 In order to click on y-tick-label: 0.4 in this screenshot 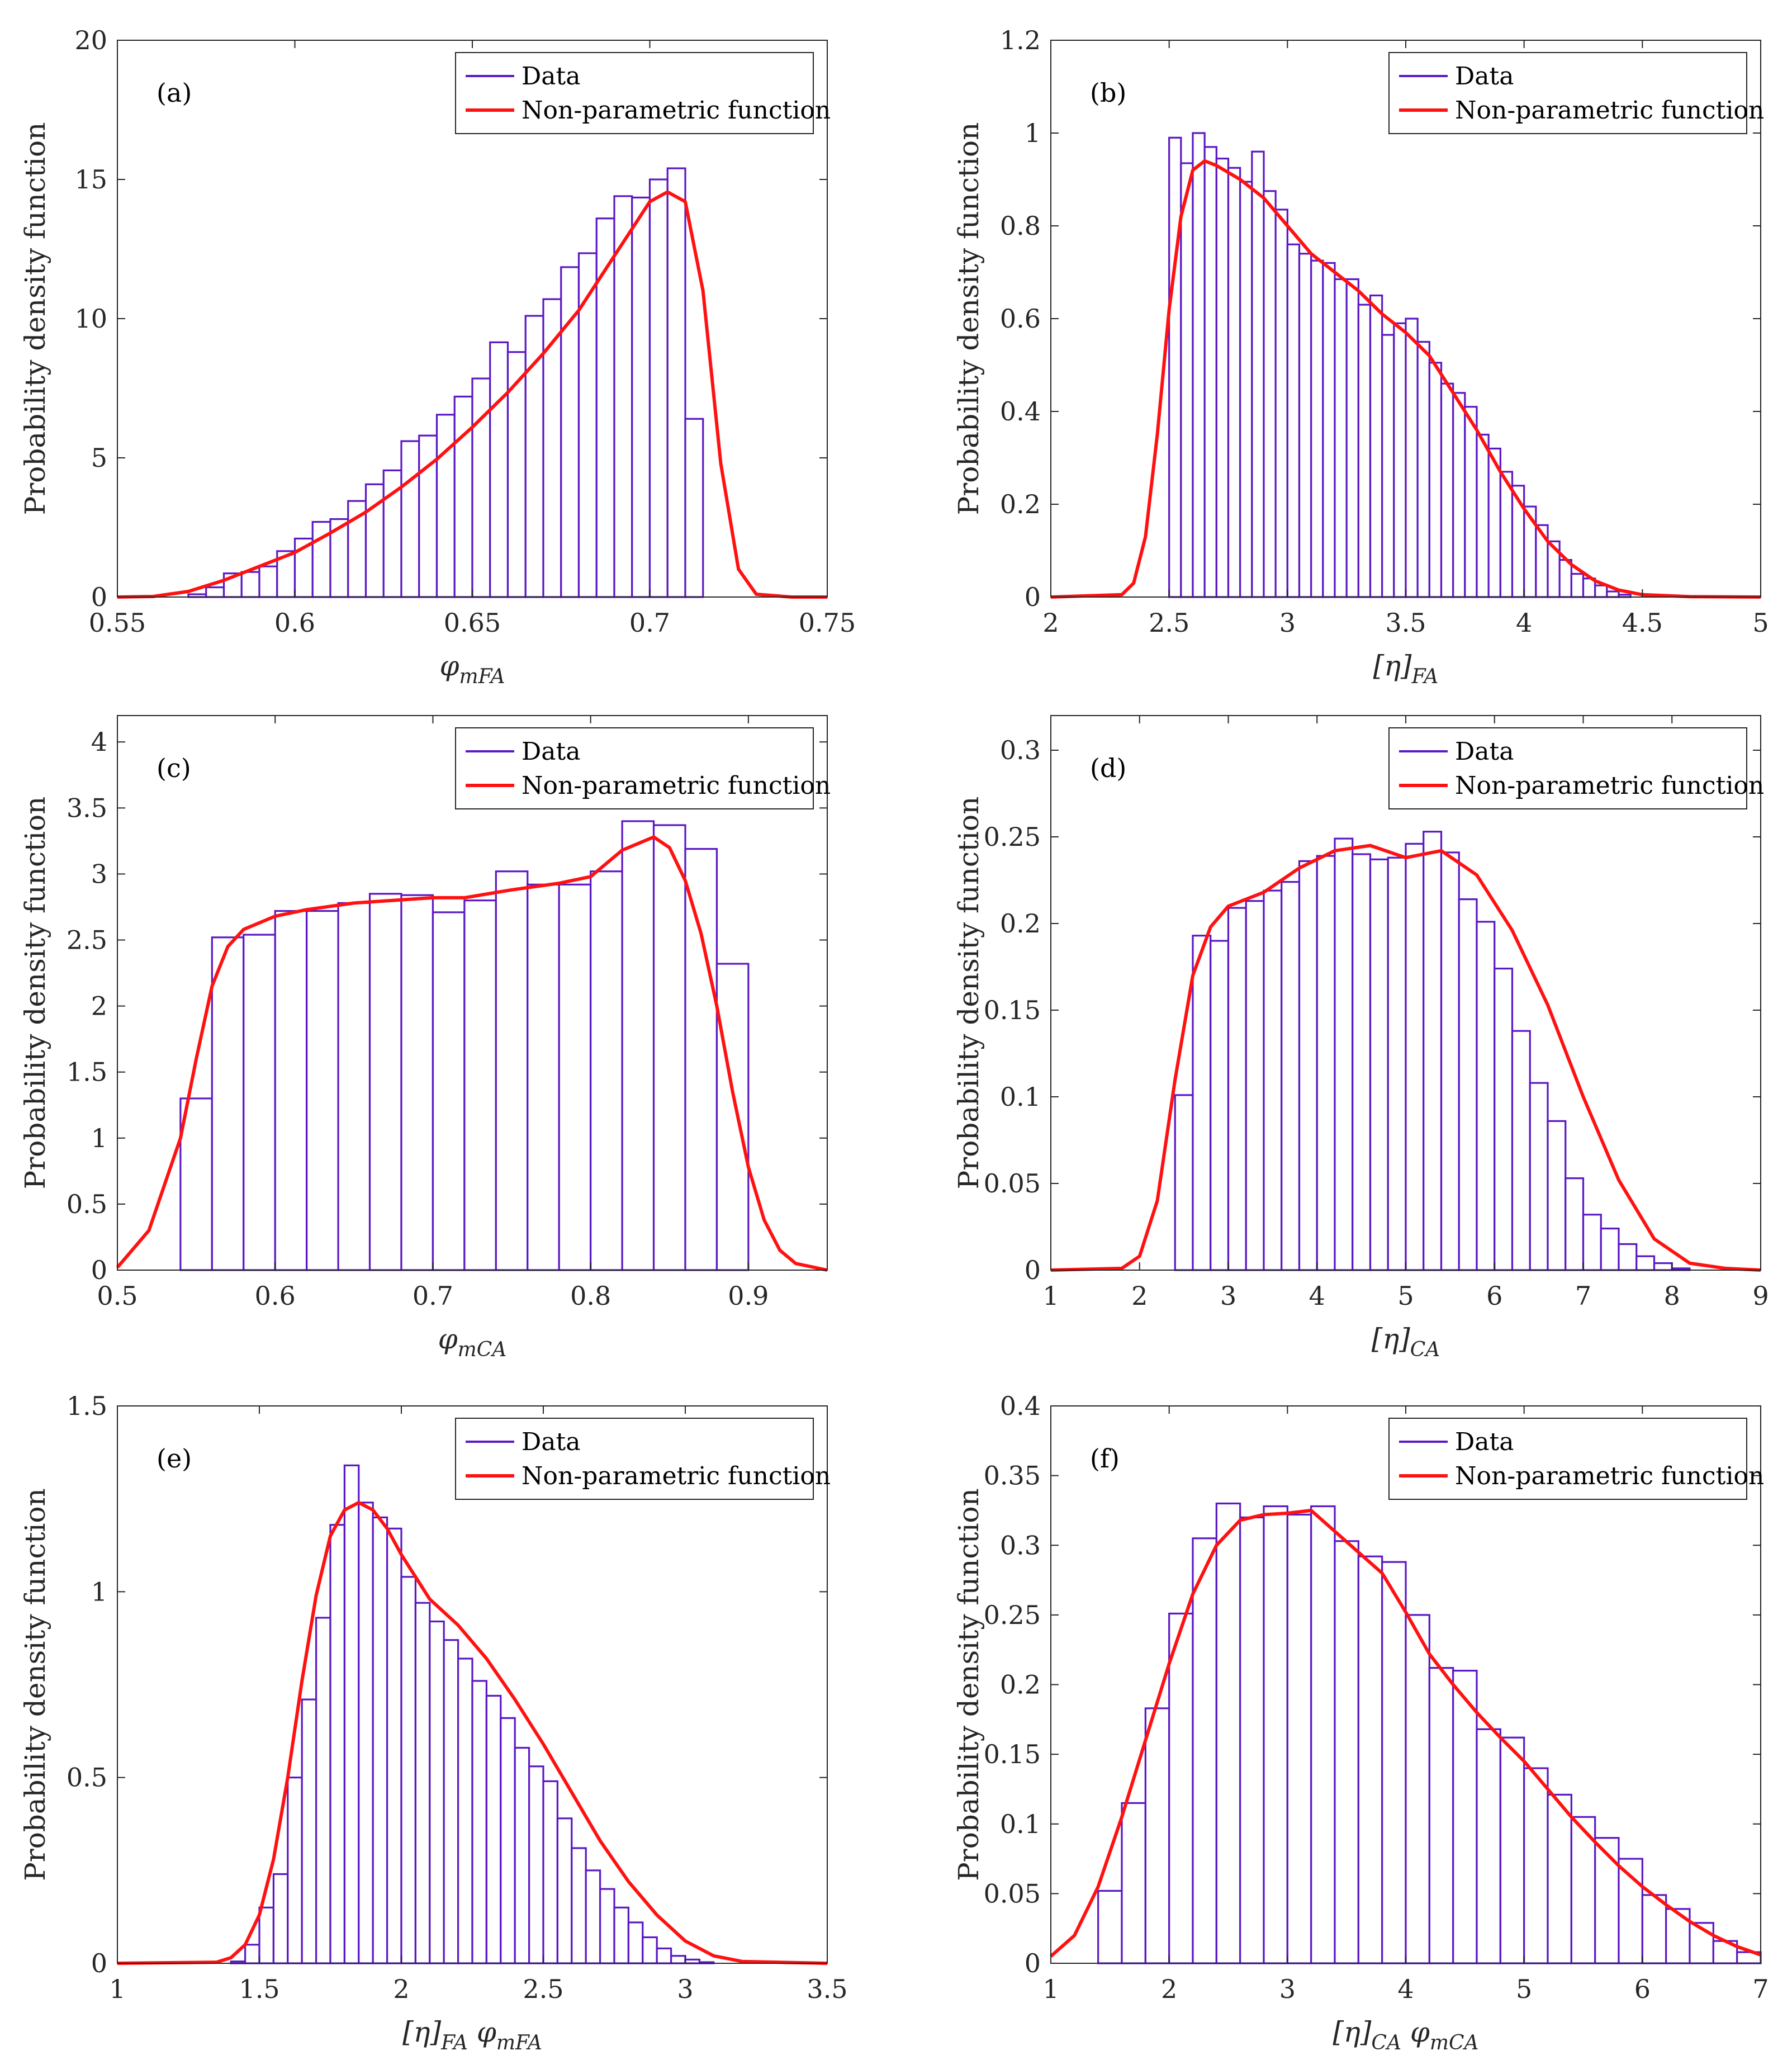, I will do `click(1020, 411)`.